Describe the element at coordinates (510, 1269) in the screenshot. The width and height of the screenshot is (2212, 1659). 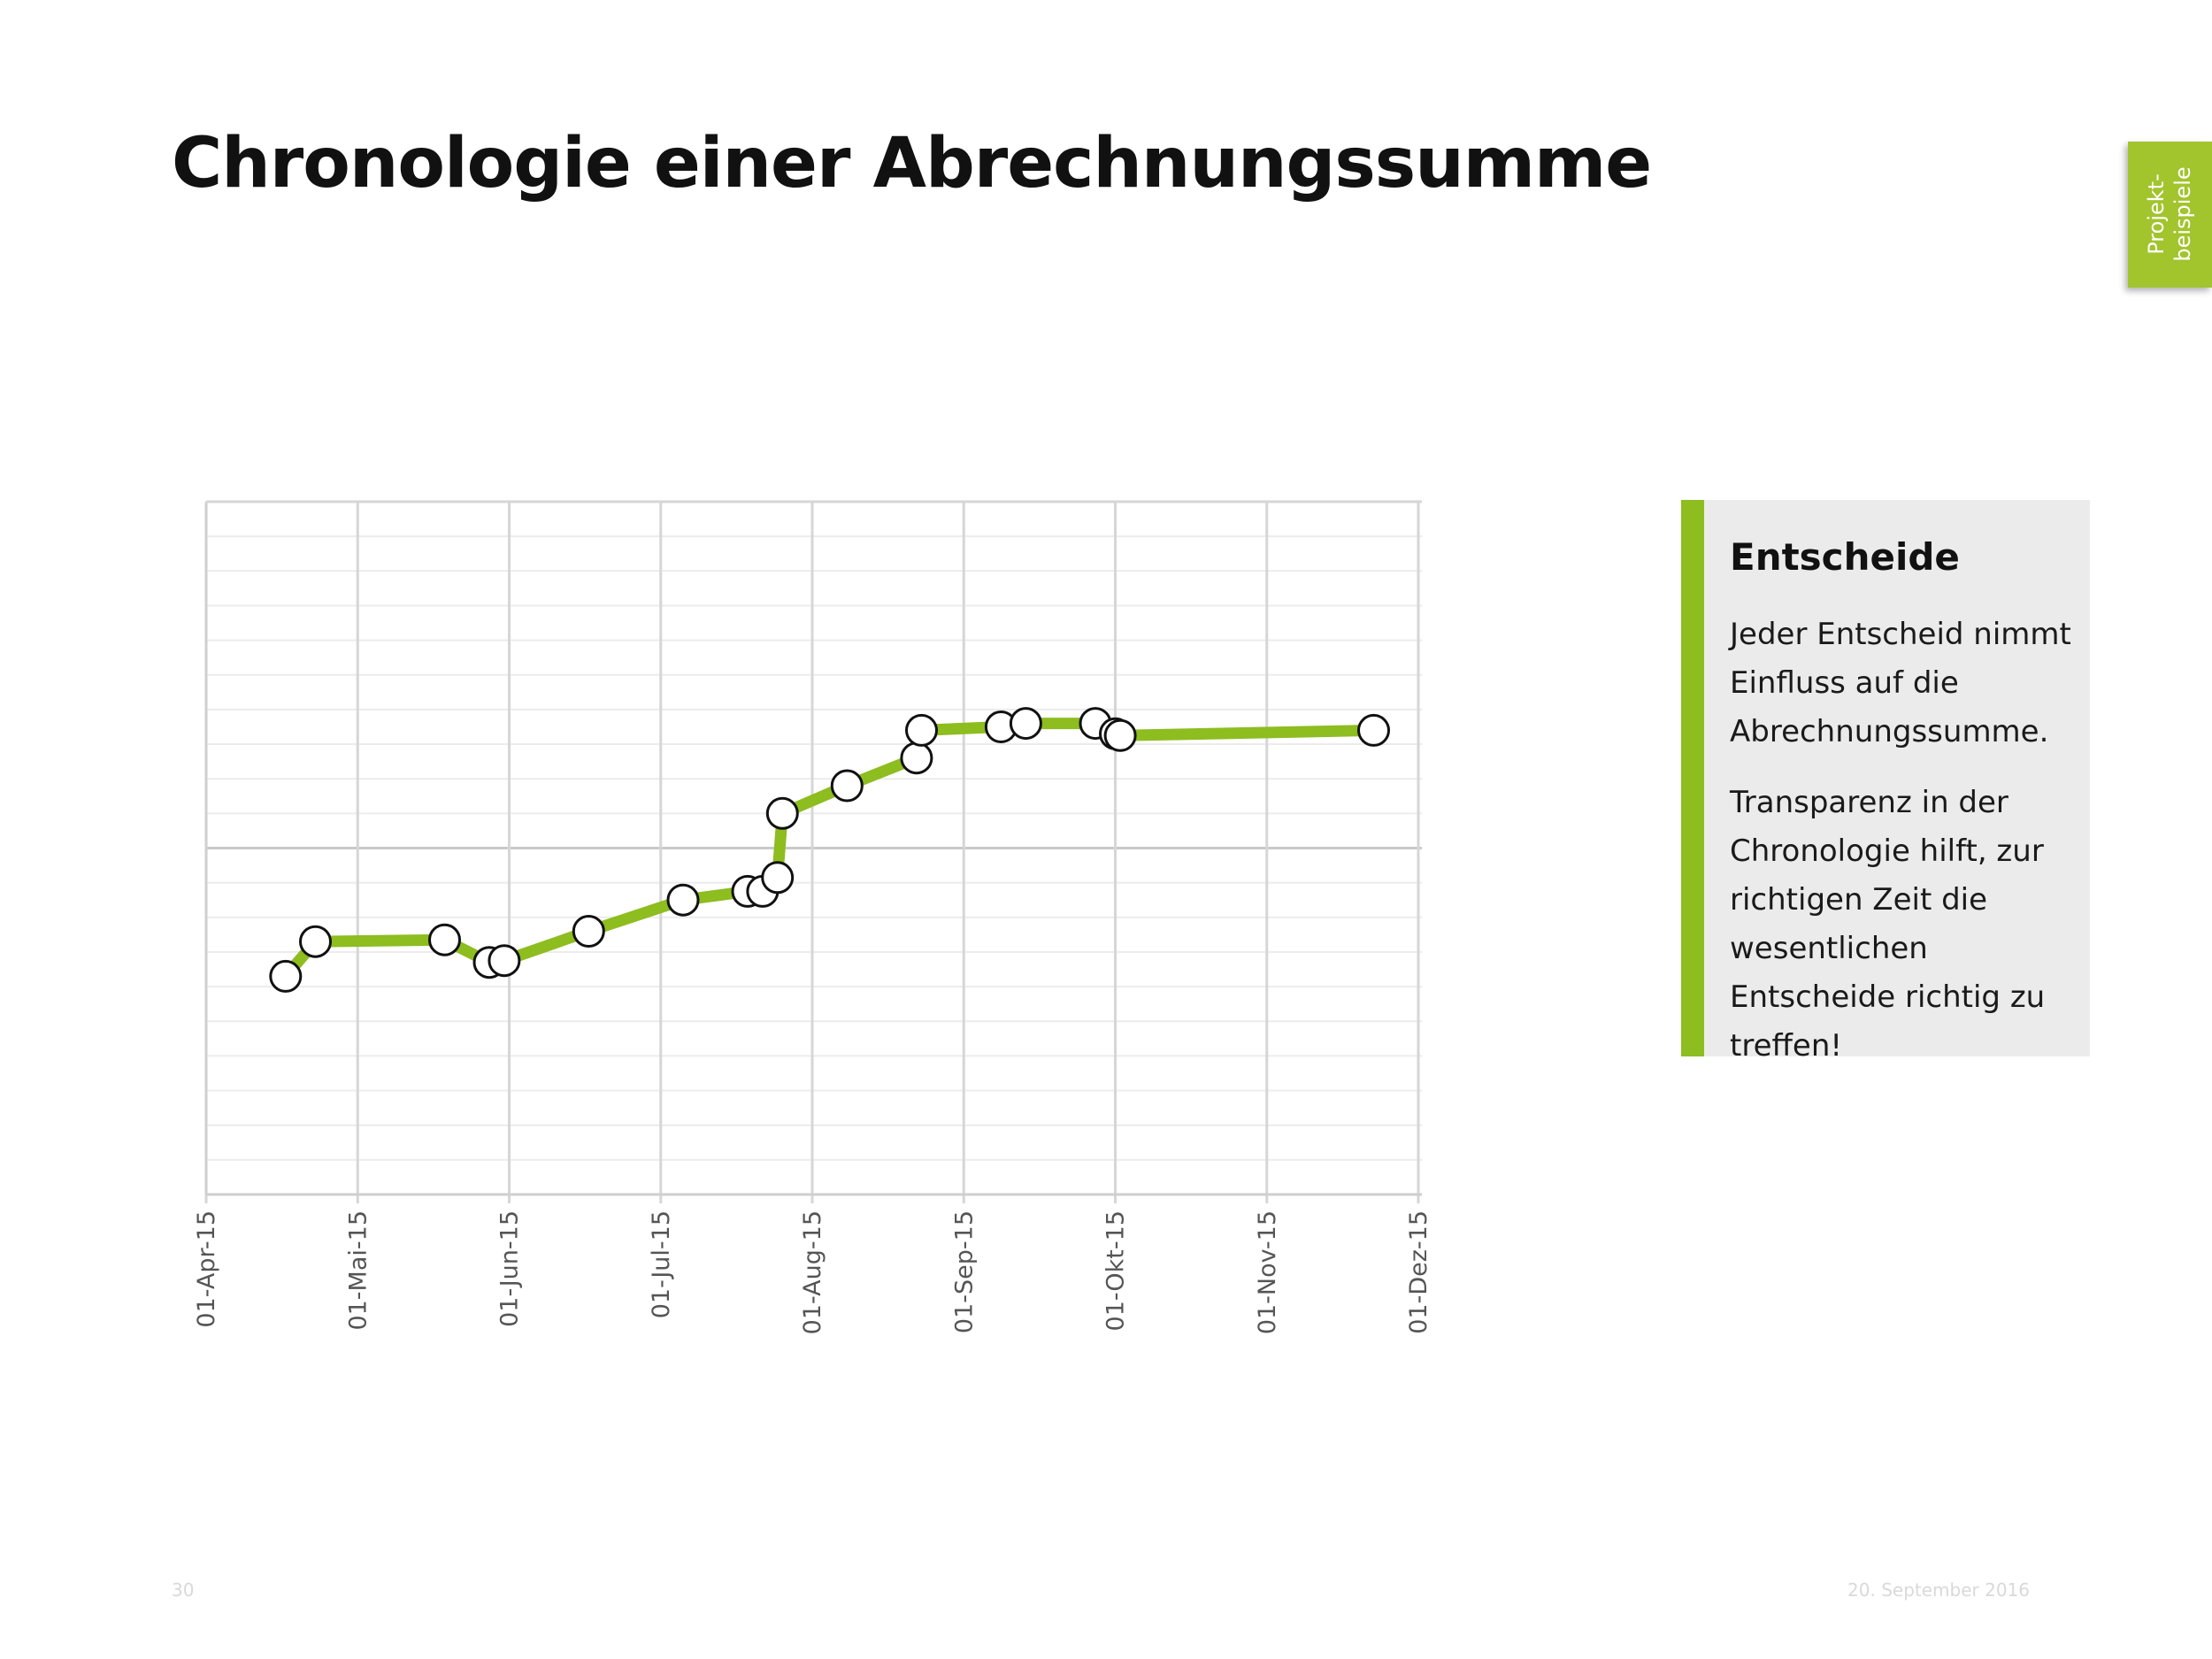
I see `x-tick-label: 01-Jun-15` at that location.